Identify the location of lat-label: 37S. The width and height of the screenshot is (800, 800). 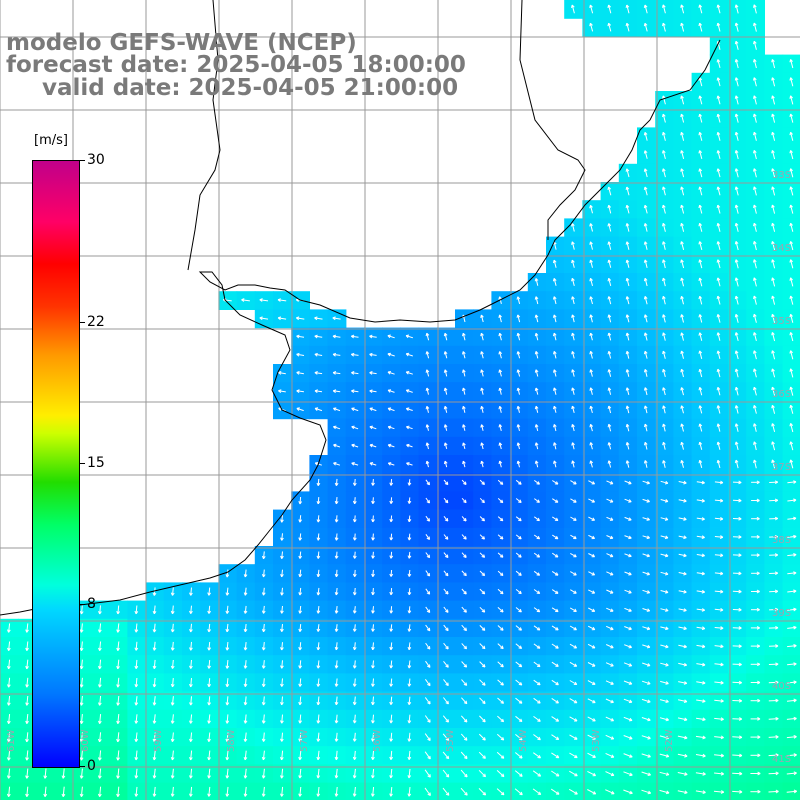
(781, 467).